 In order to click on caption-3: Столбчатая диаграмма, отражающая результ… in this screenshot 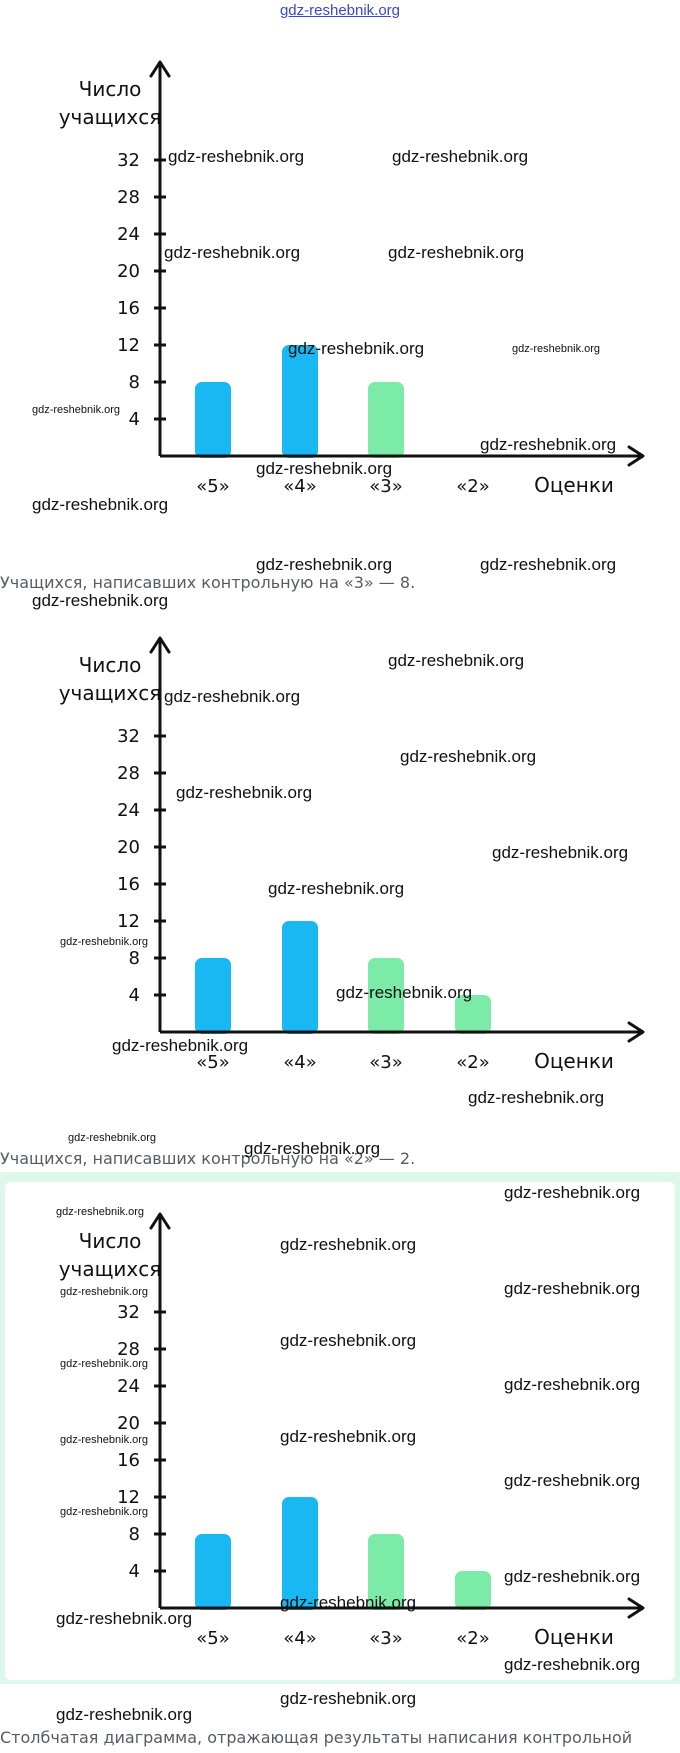, I will do `click(316, 1737)`.